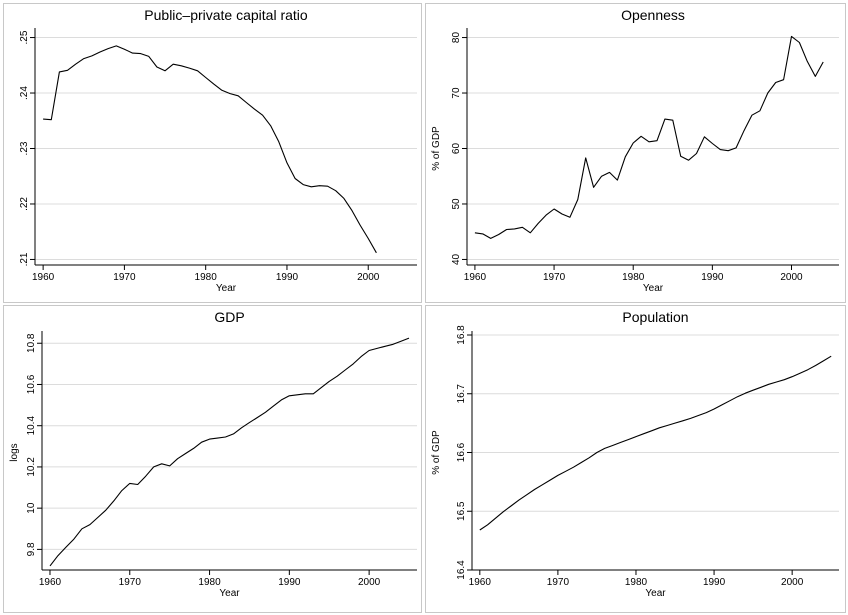  I want to click on y-axis-label: logs, so click(14, 452).